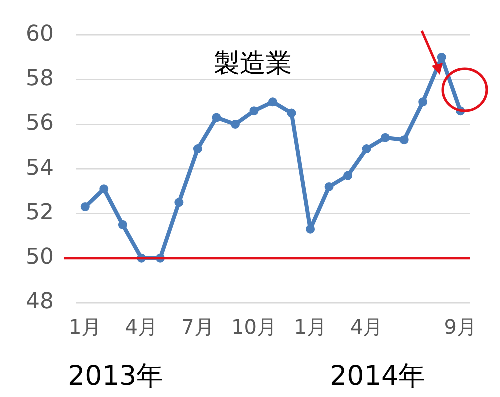  Describe the element at coordinates (40, 213) in the screenshot. I see `y-tick-label: 52` at that location.